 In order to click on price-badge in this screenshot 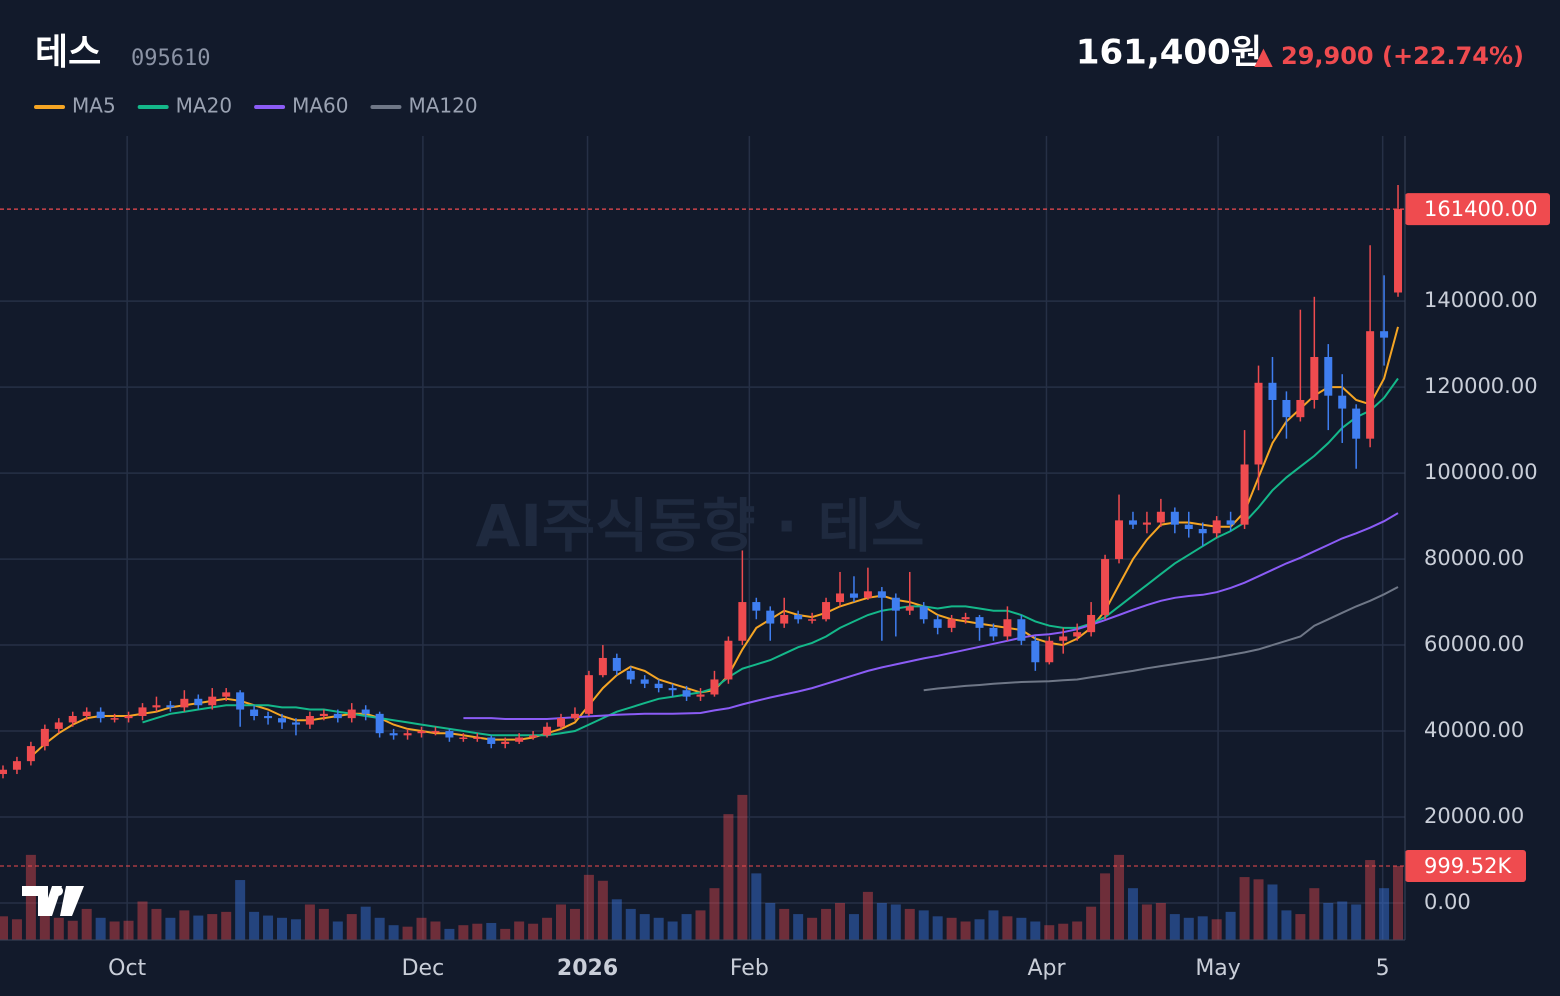, I will do `click(1477, 209)`.